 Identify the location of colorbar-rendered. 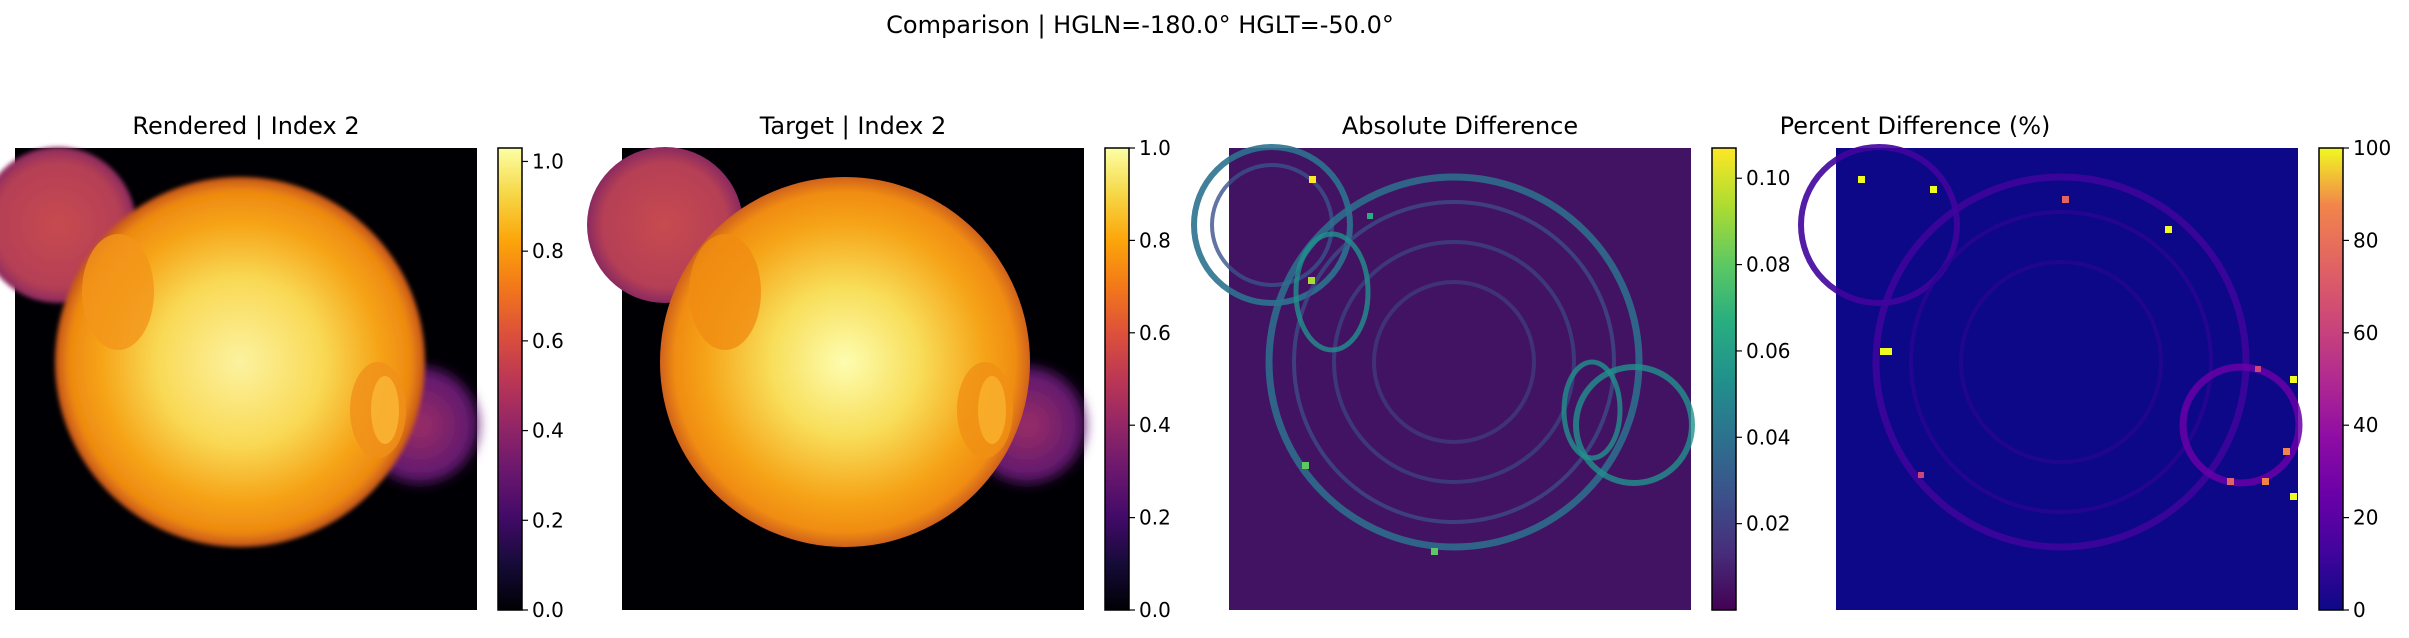
(510, 379).